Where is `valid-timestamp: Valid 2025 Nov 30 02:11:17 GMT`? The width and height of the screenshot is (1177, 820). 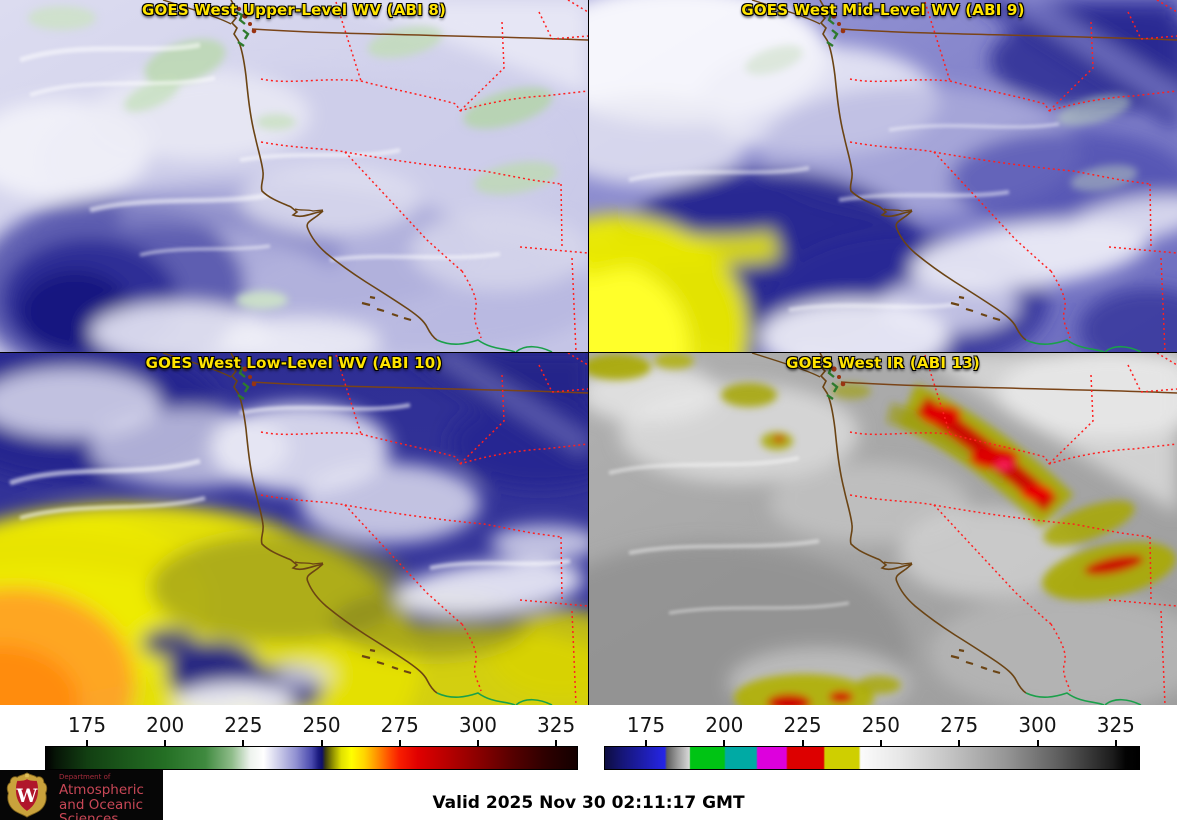
valid-timestamp: Valid 2025 Nov 30 02:11:17 GMT is located at coordinates (588, 803).